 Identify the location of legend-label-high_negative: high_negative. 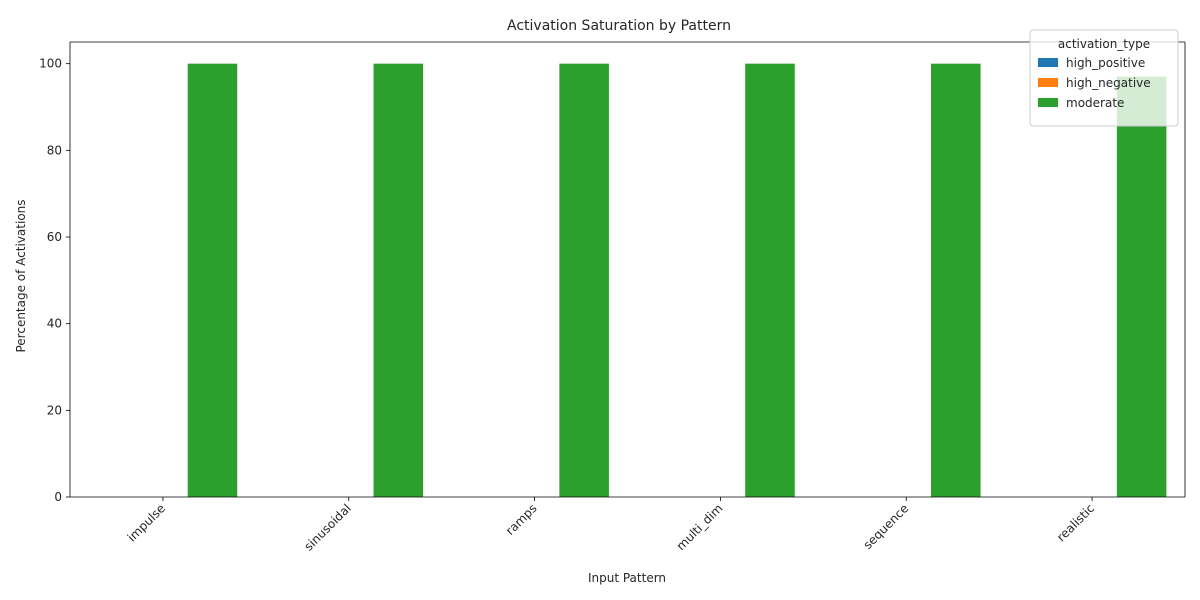
(1108, 83).